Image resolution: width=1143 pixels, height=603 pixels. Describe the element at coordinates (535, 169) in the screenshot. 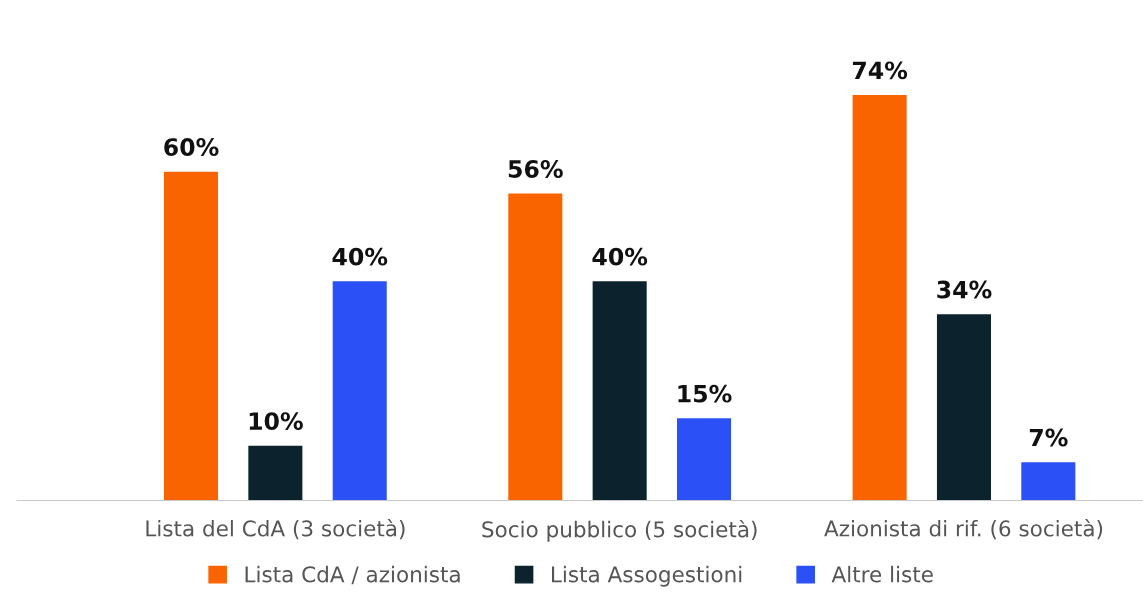

I see `data-label: 56%` at that location.